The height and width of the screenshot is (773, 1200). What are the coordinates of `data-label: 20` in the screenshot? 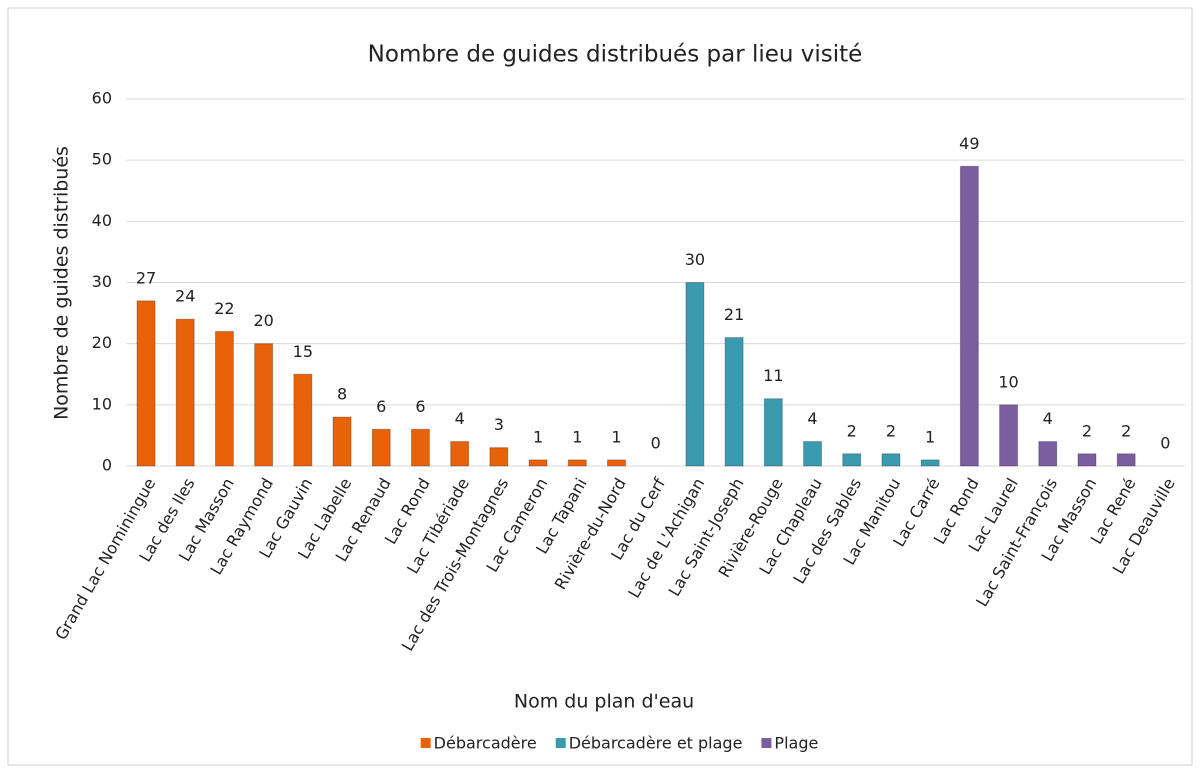 It's located at (263, 320).